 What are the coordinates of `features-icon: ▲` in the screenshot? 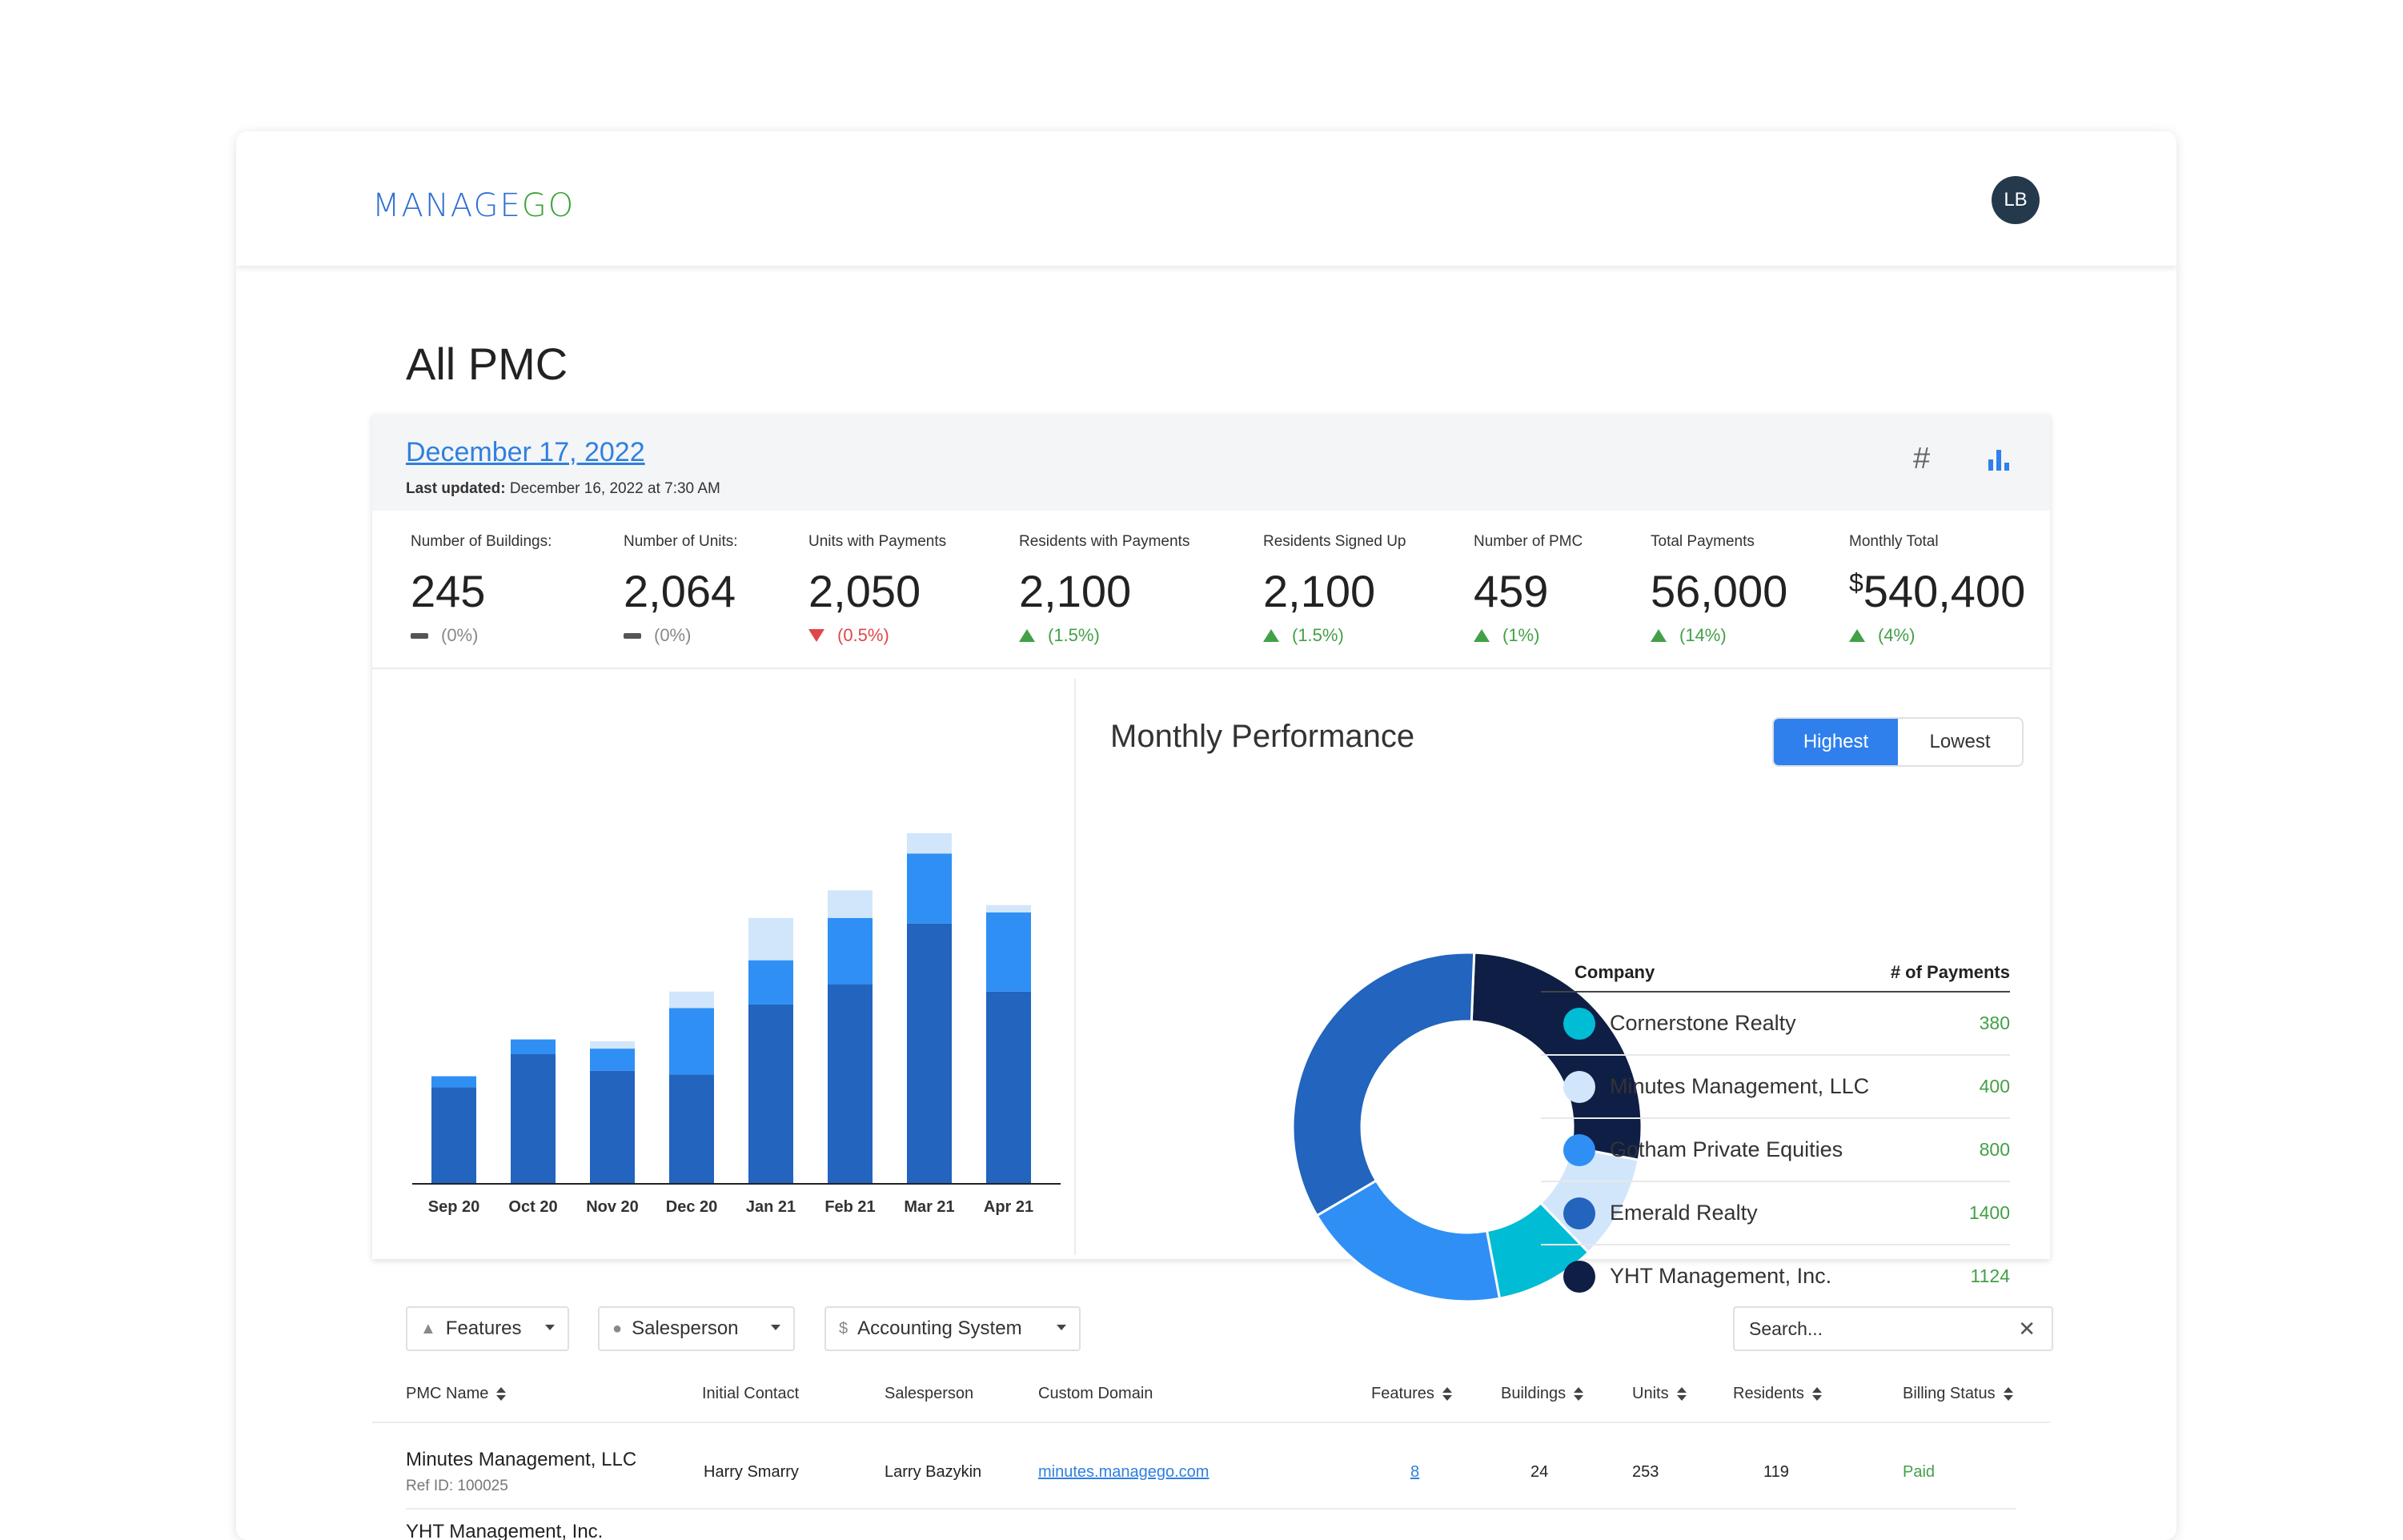 It's located at (428, 1328).